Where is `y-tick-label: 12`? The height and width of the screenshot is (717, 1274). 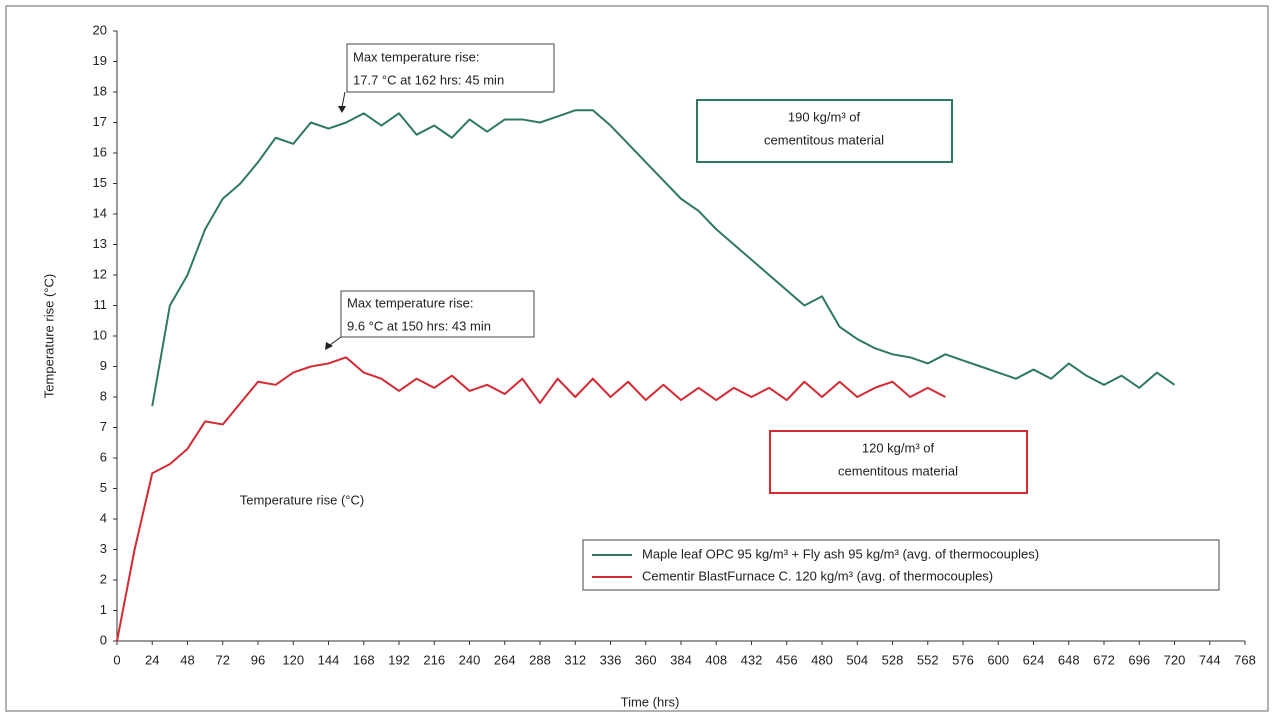 y-tick-label: 12 is located at coordinates (100, 273).